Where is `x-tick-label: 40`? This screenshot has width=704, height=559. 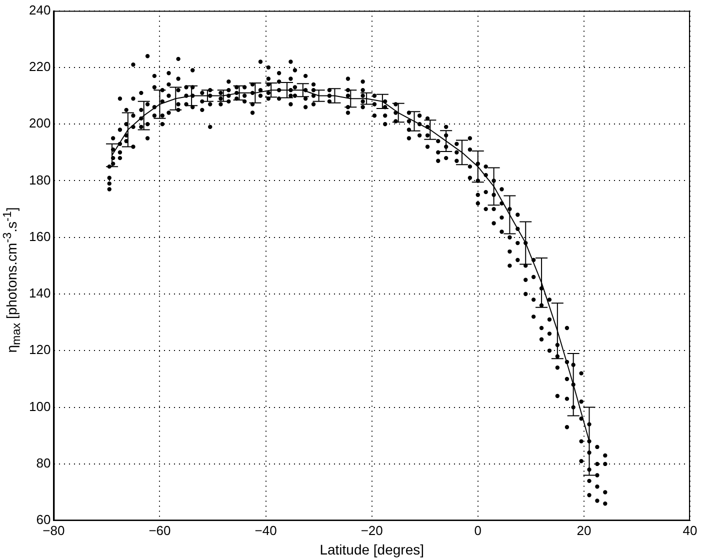
x-tick-label: 40 is located at coordinates (690, 530).